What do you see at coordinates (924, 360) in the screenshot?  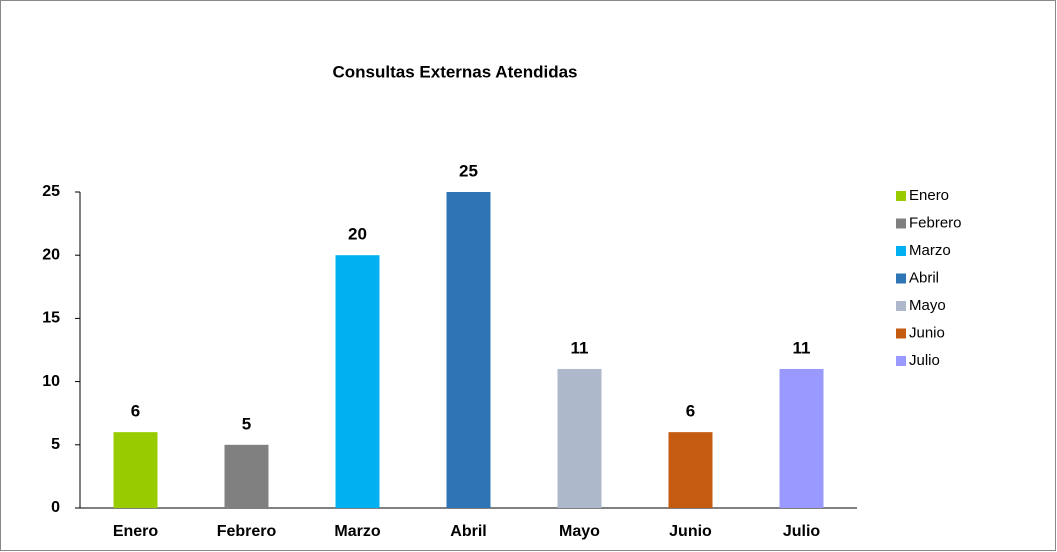 I see `legend-label: Julio` at bounding box center [924, 360].